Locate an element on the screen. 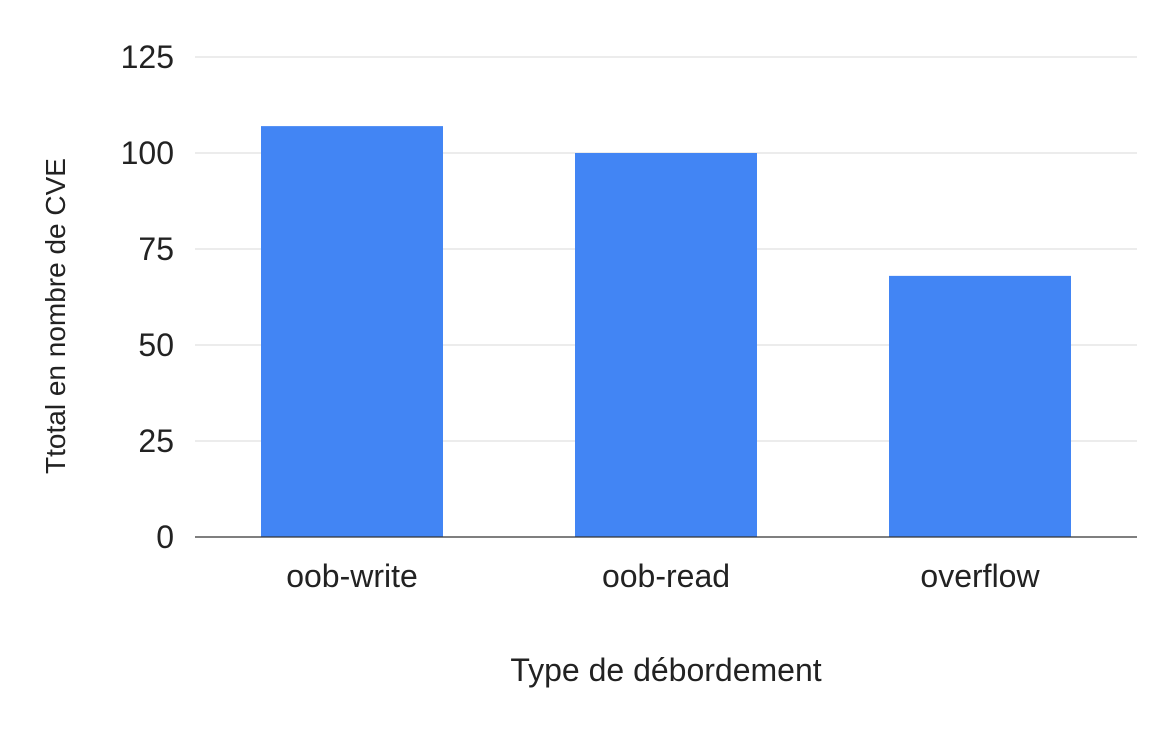  y-tick-label-2: 50 is located at coordinates (156, 345).